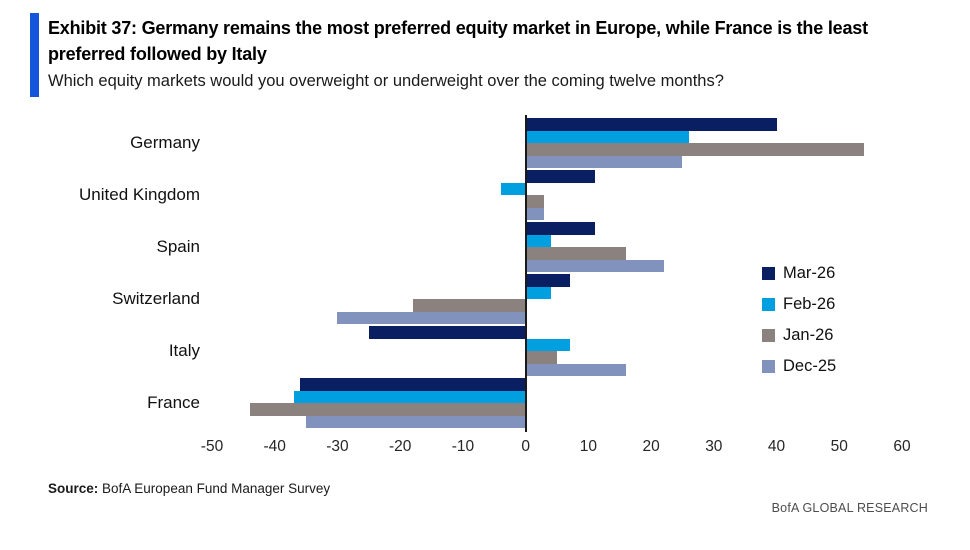 The height and width of the screenshot is (550, 970). Describe the element at coordinates (156, 298) in the screenshot. I see `category-label: Switzerland` at that location.